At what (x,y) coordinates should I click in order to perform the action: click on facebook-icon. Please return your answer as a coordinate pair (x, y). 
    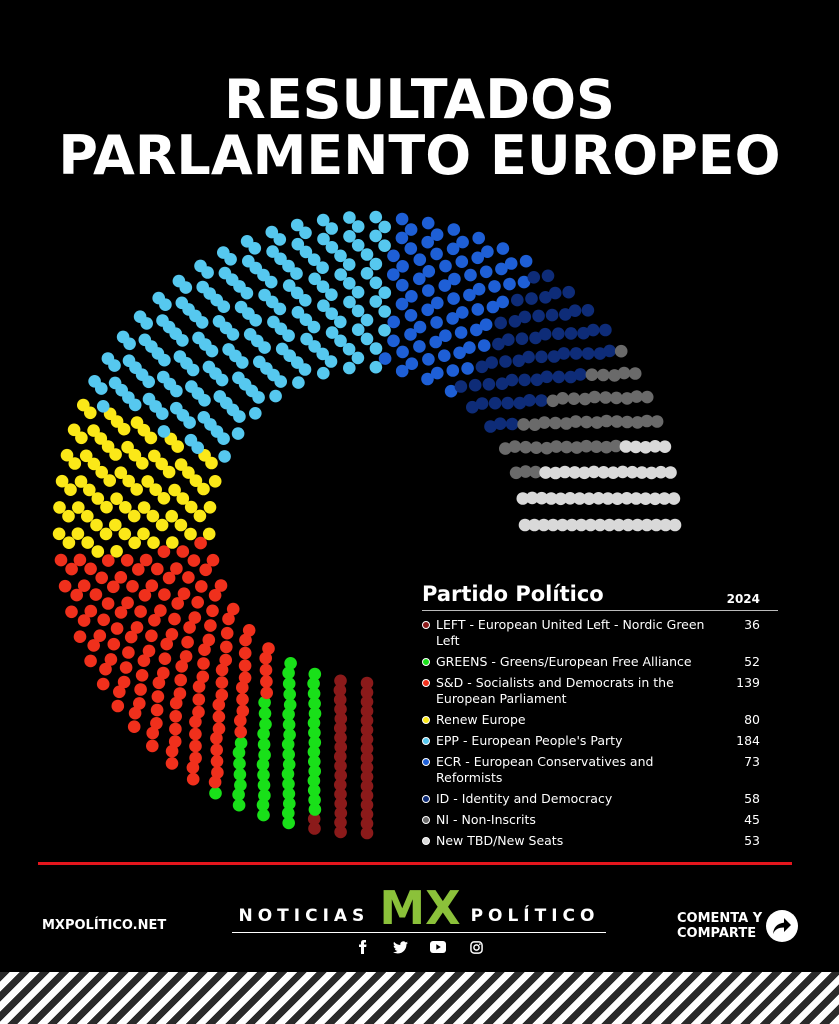
    Looking at the image, I should click on (362, 947).